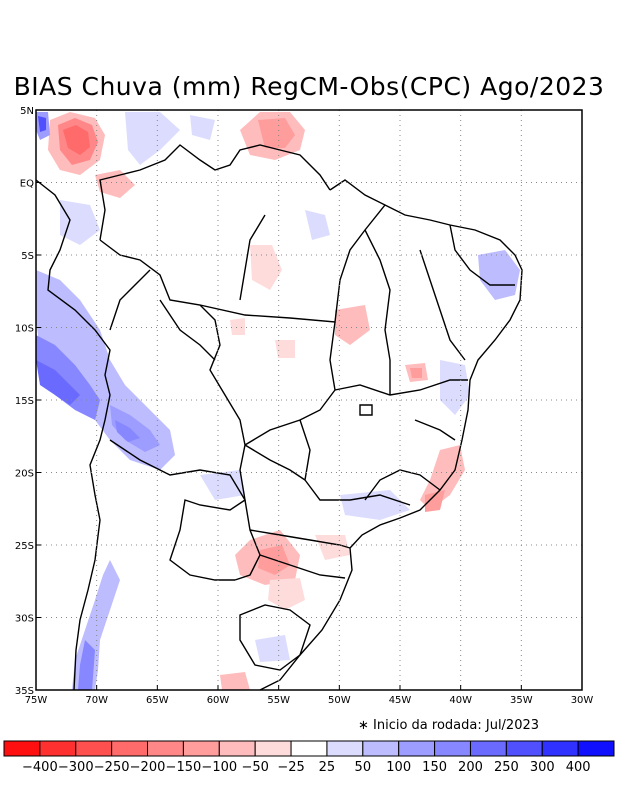  I want to click on colorbar-label: −100, so click(219, 767).